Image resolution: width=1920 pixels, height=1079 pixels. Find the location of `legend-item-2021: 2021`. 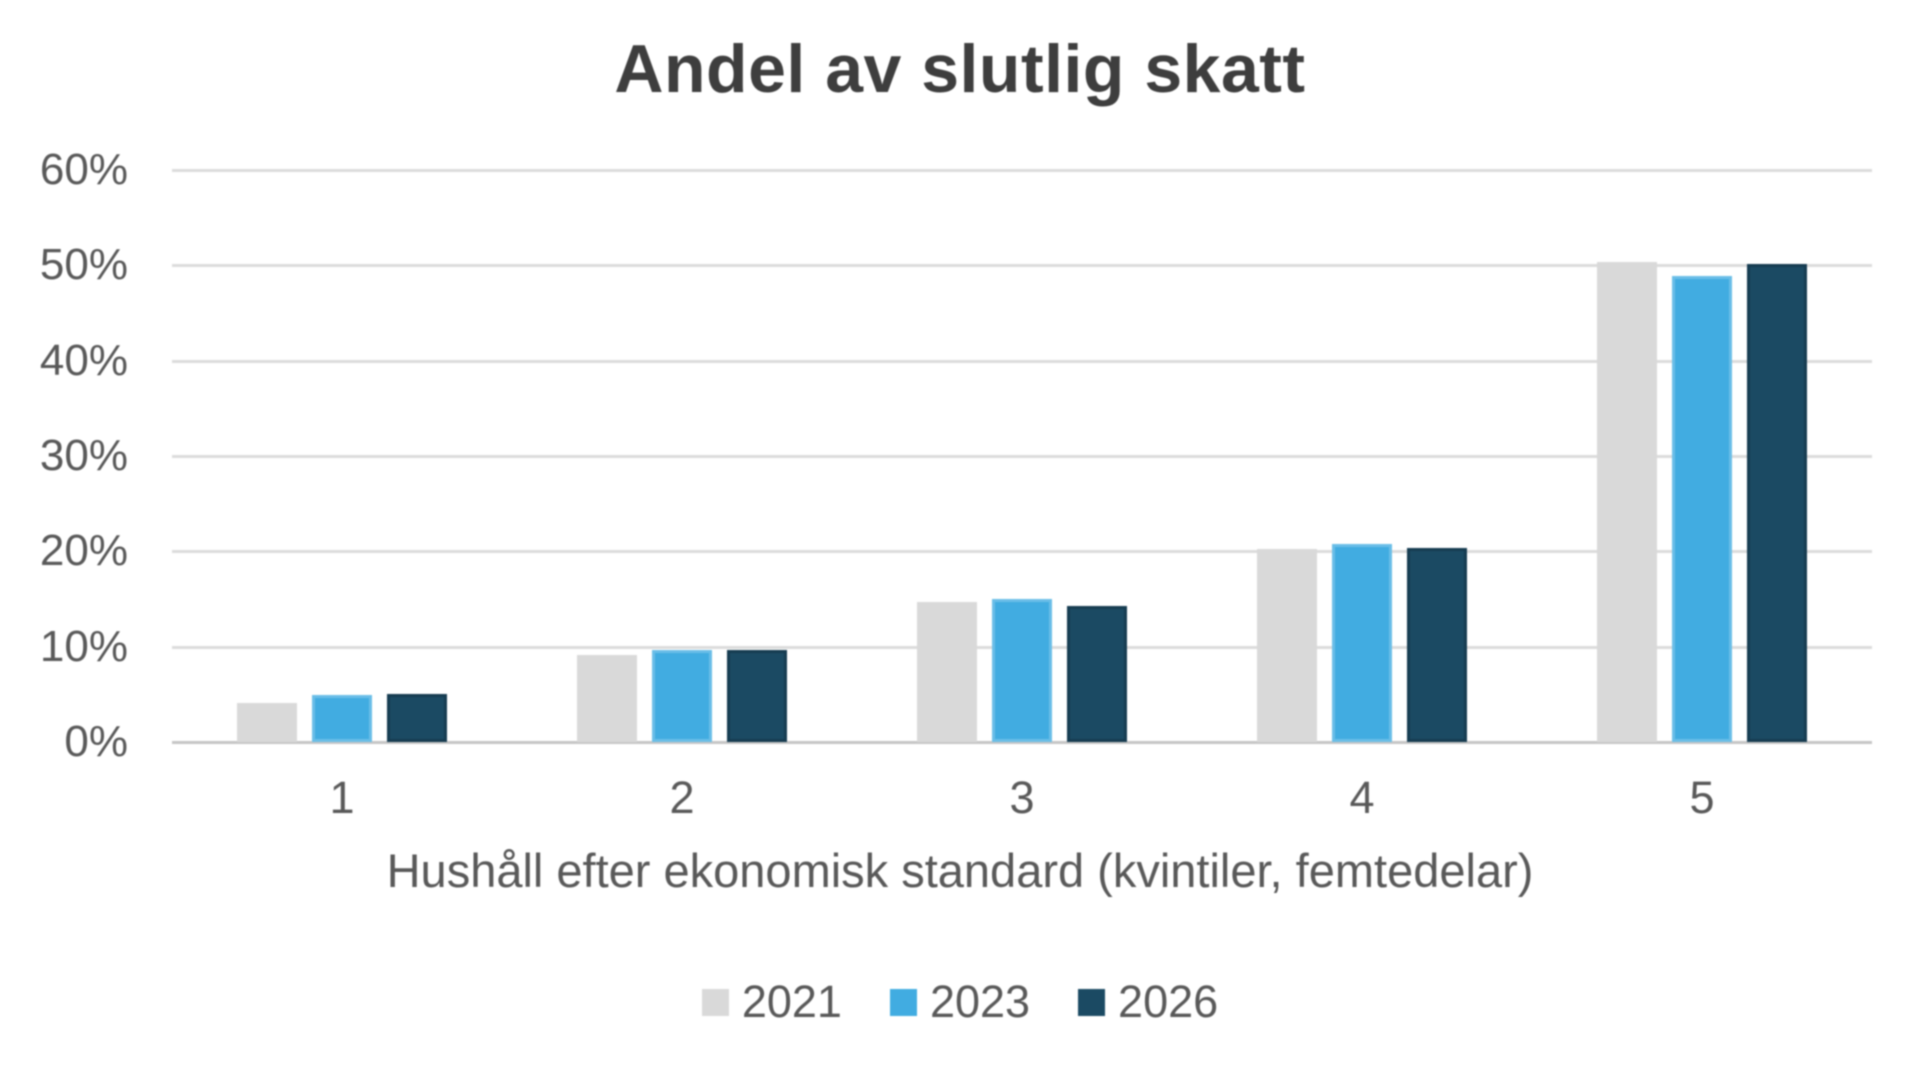

legend-item-2021: 2021 is located at coordinates (771, 1002).